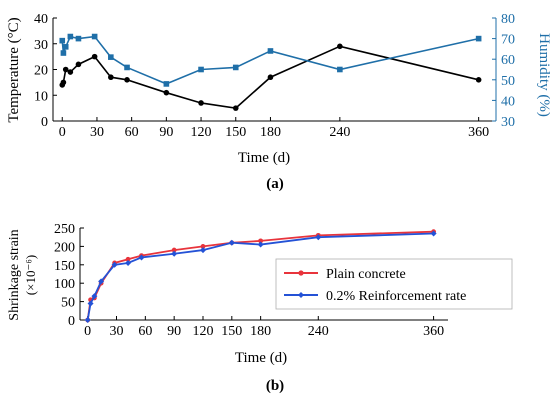 This screenshot has width=550, height=401. What do you see at coordinates (132, 132) in the screenshot?
I see `panel-a-x-tick-label: 60` at bounding box center [132, 132].